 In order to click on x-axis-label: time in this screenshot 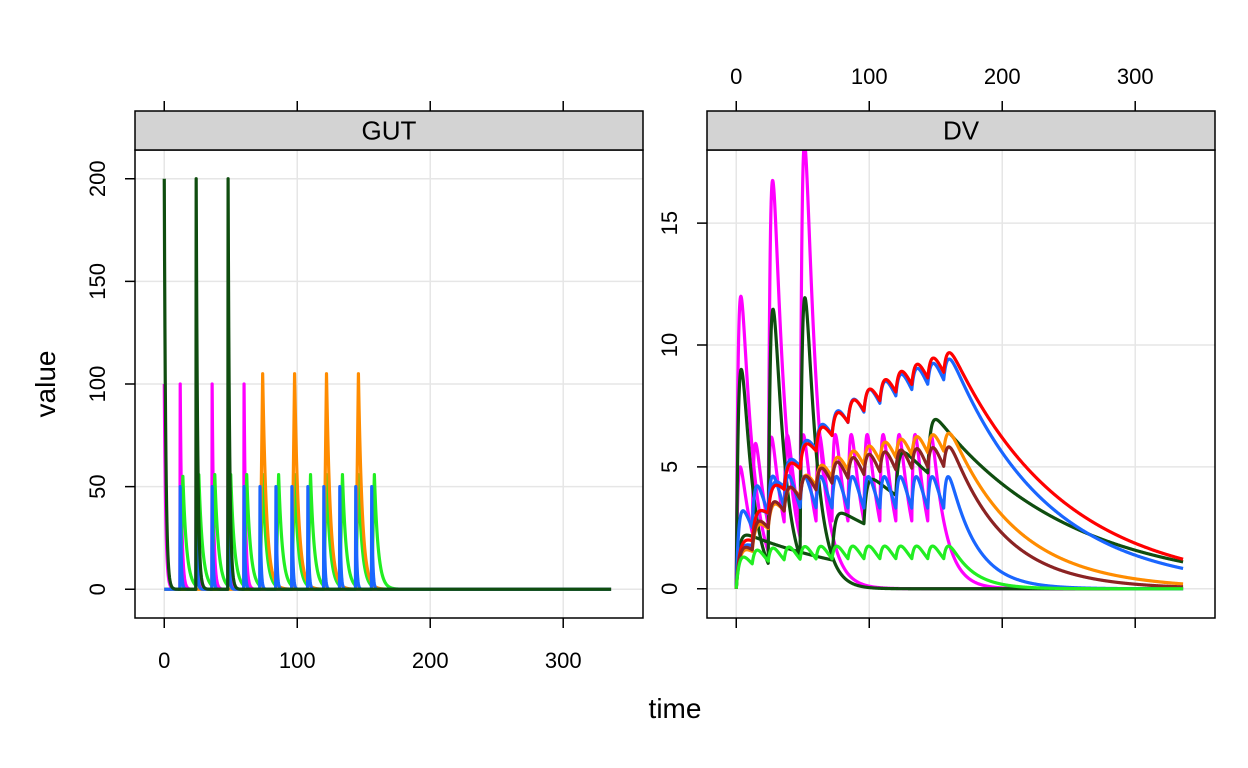, I will do `click(675, 708)`.